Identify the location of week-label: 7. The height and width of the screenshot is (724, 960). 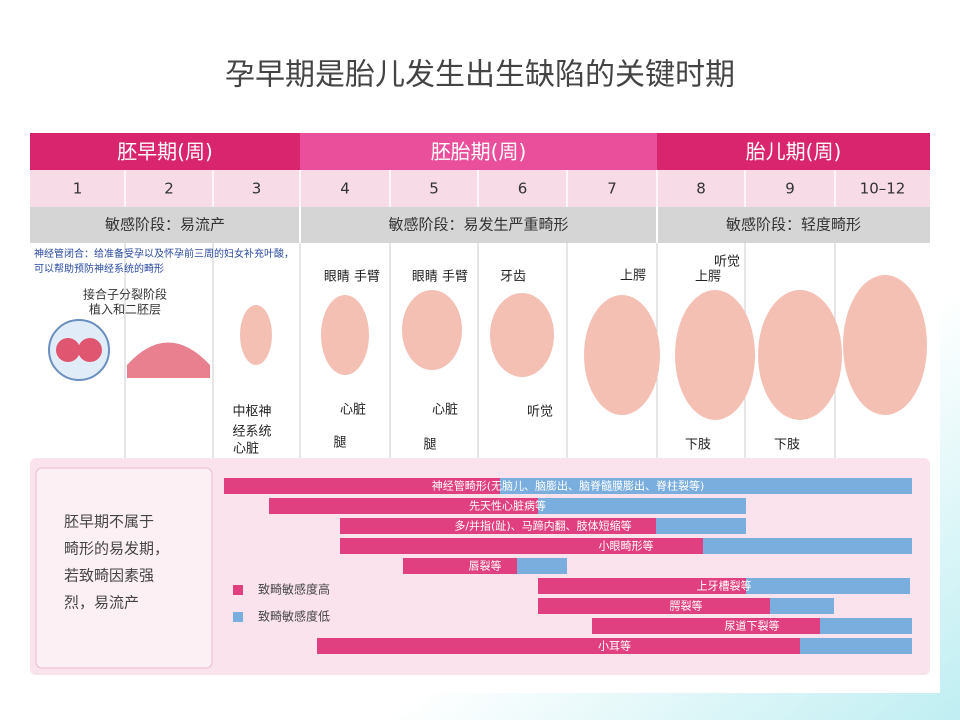
(612, 189).